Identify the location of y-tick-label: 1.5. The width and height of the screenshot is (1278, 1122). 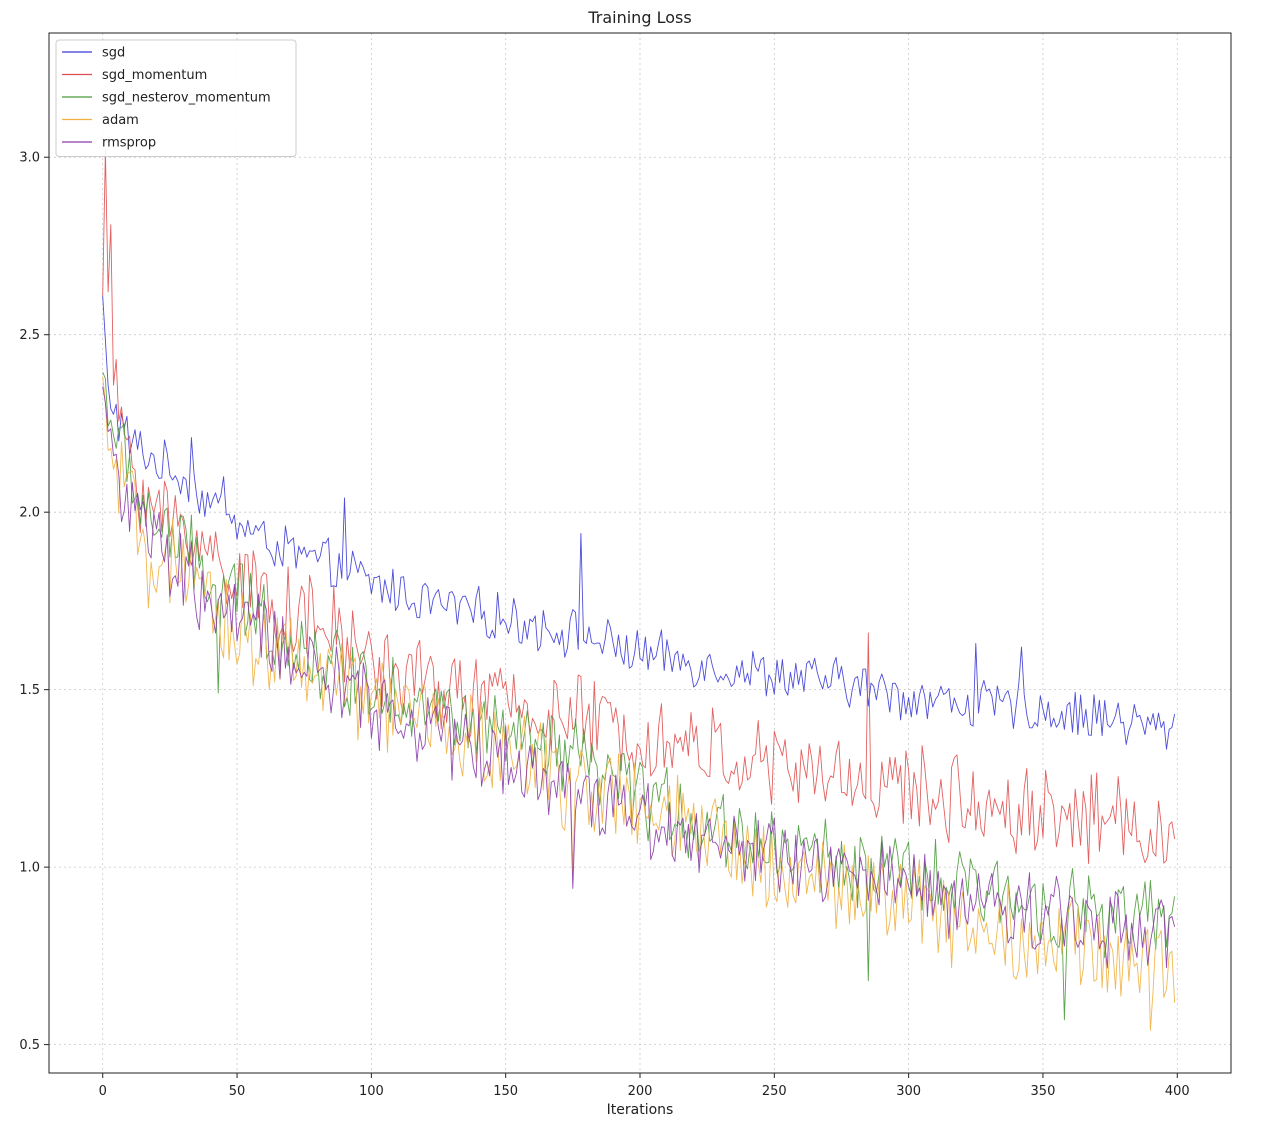
(29, 690).